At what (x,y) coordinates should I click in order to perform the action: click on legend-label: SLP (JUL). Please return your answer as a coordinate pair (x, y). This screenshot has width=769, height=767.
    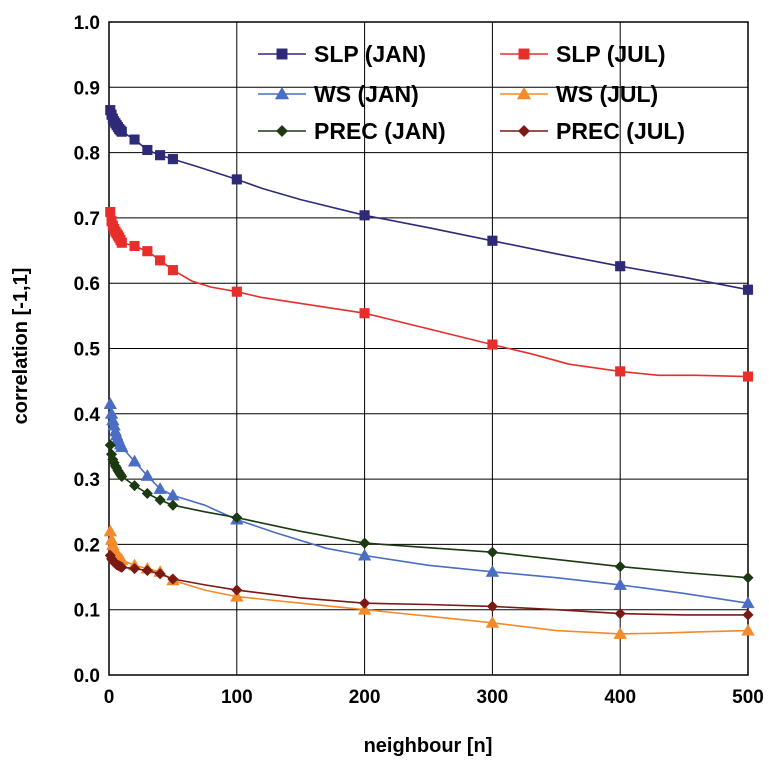
    Looking at the image, I should click on (610, 54).